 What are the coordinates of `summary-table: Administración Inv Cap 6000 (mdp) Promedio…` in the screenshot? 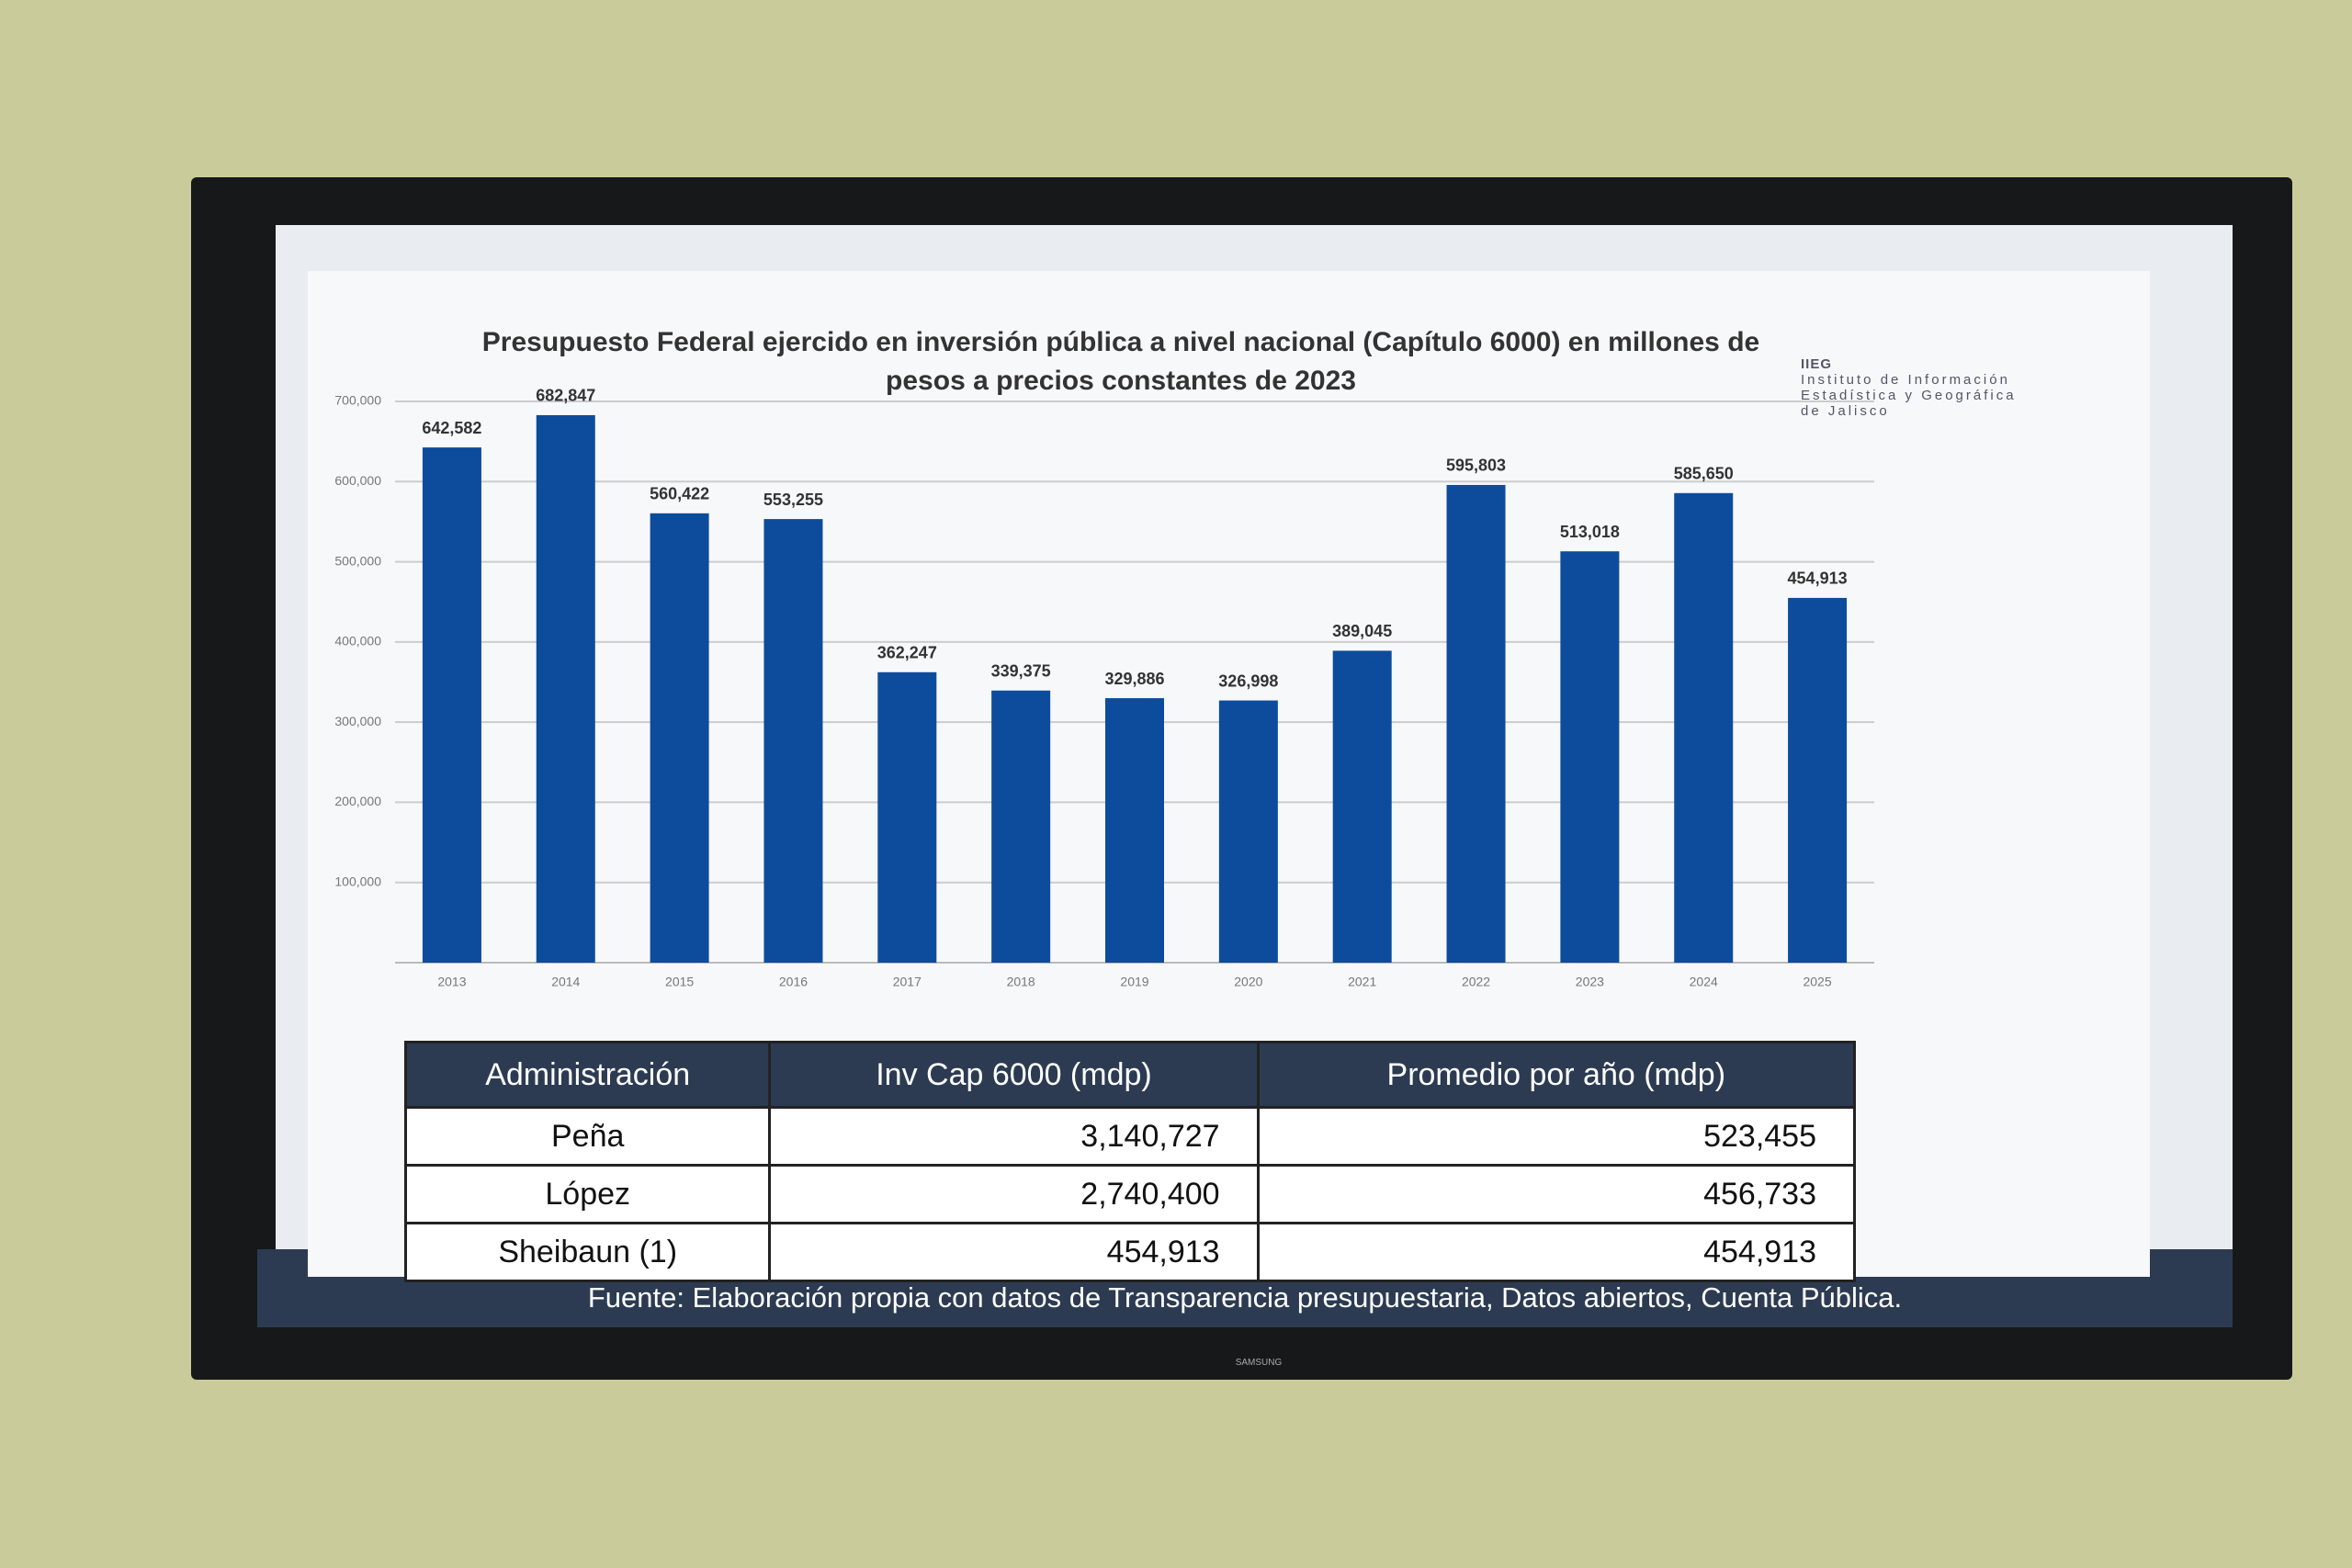 It's located at (1130, 1162).